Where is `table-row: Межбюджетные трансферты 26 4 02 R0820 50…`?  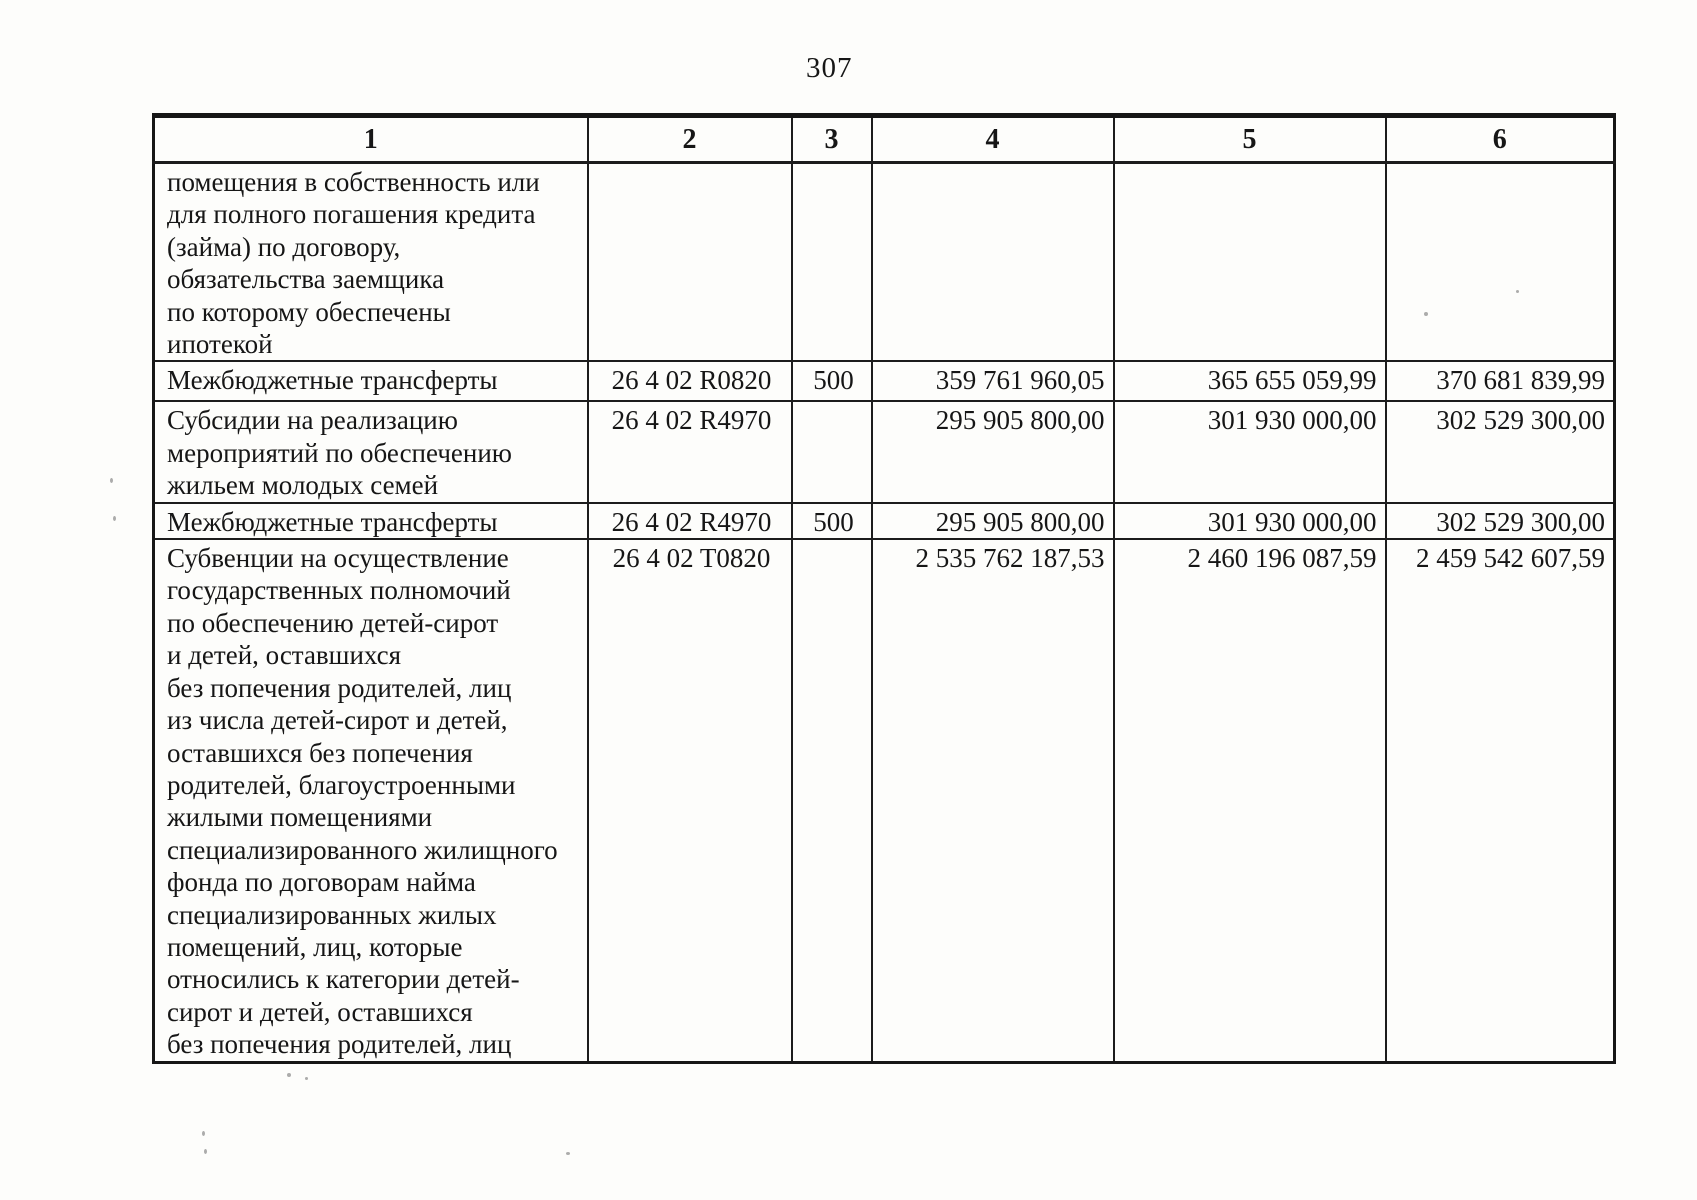 table-row: Межбюджетные трансферты 26 4 02 R0820 50… is located at coordinates (884, 381).